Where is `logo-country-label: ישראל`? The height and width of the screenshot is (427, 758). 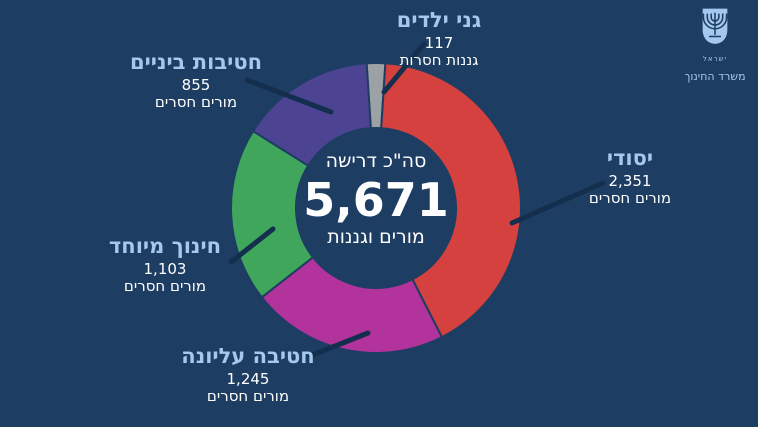 logo-country-label: ישראל is located at coordinates (715, 59).